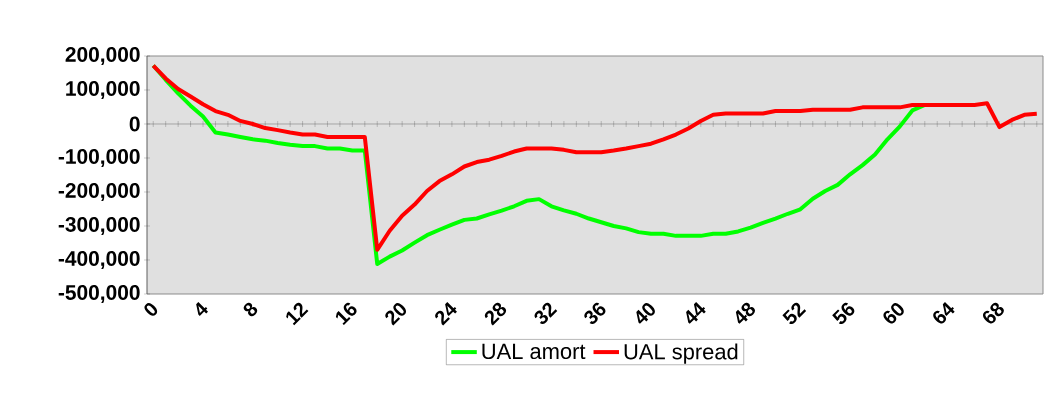  I want to click on x-tick-label: 56, so click(843, 313).